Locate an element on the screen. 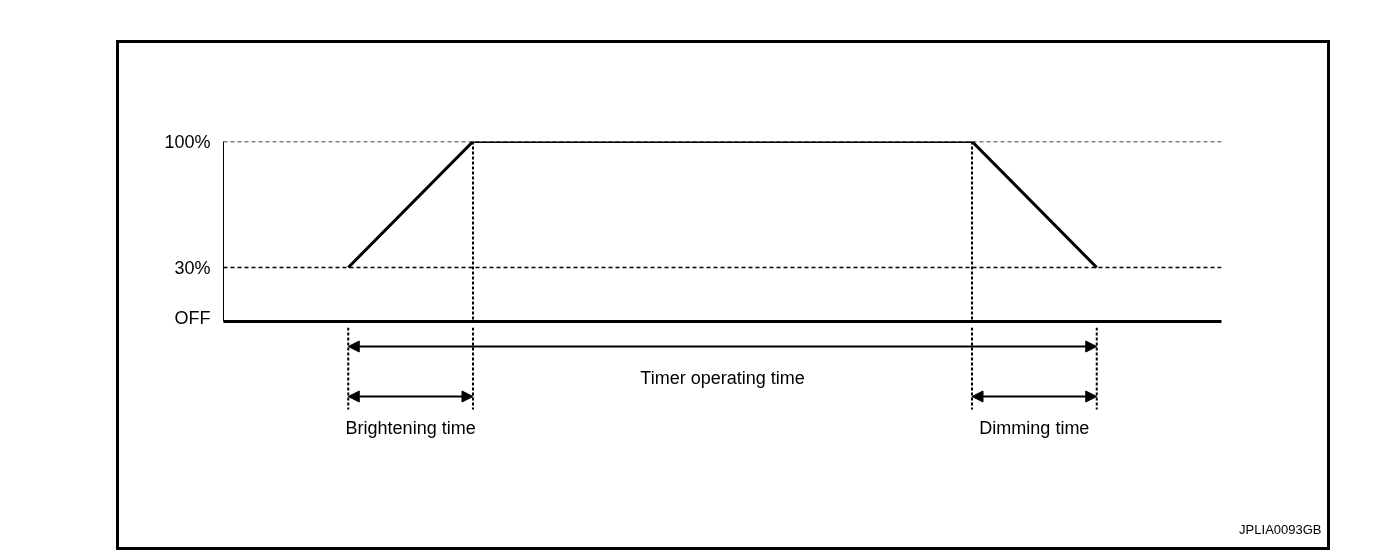 This screenshot has width=1376, height=558. text: Brightening time is located at coordinates (410, 427).